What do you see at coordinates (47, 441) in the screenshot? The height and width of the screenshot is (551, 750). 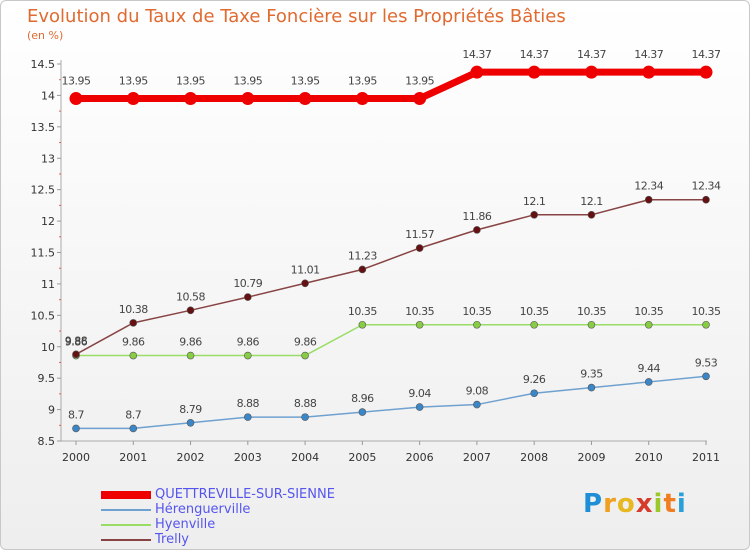 I see `y-tick-label: 8.5` at bounding box center [47, 441].